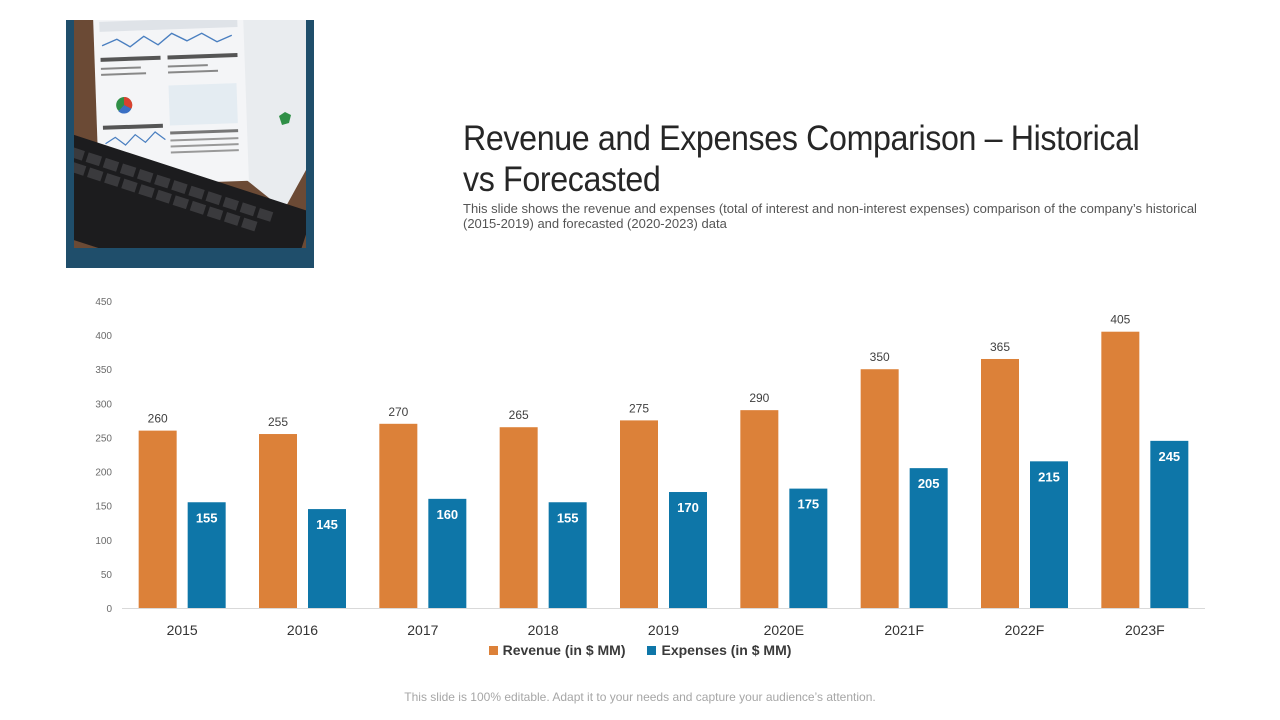 Image resolution: width=1280 pixels, height=720 pixels. I want to click on data-label-revenue: 405, so click(1120, 320).